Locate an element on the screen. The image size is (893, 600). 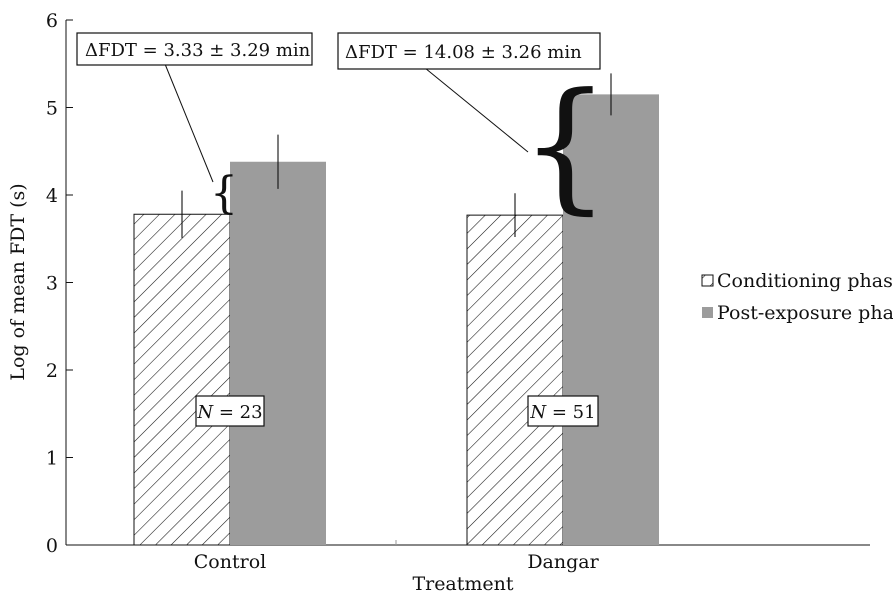
annotation-dangar: ΔFDT = 14.08 ± 3.26 min is located at coordinates (469, 51).